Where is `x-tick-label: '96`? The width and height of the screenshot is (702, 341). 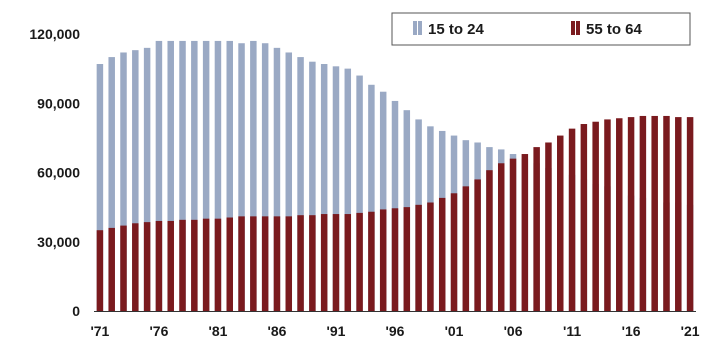
x-tick-label: '96 is located at coordinates (395, 331).